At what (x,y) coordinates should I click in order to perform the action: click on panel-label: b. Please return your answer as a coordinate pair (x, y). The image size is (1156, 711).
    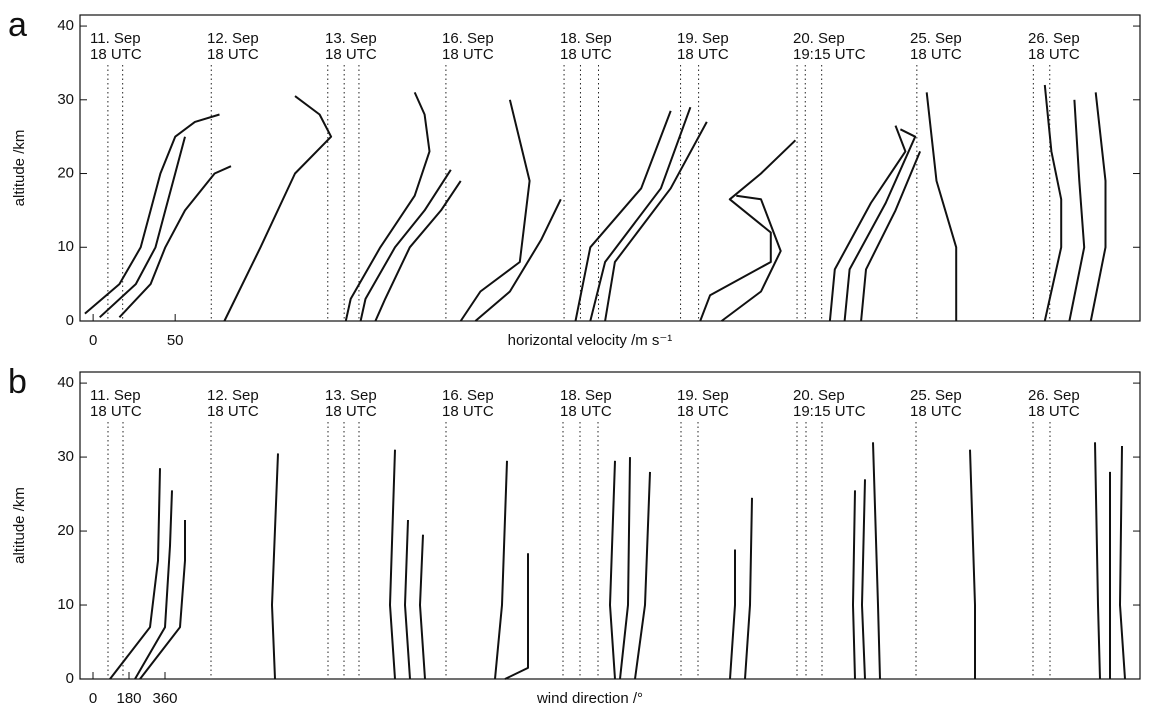
    Looking at the image, I should click on (17, 382).